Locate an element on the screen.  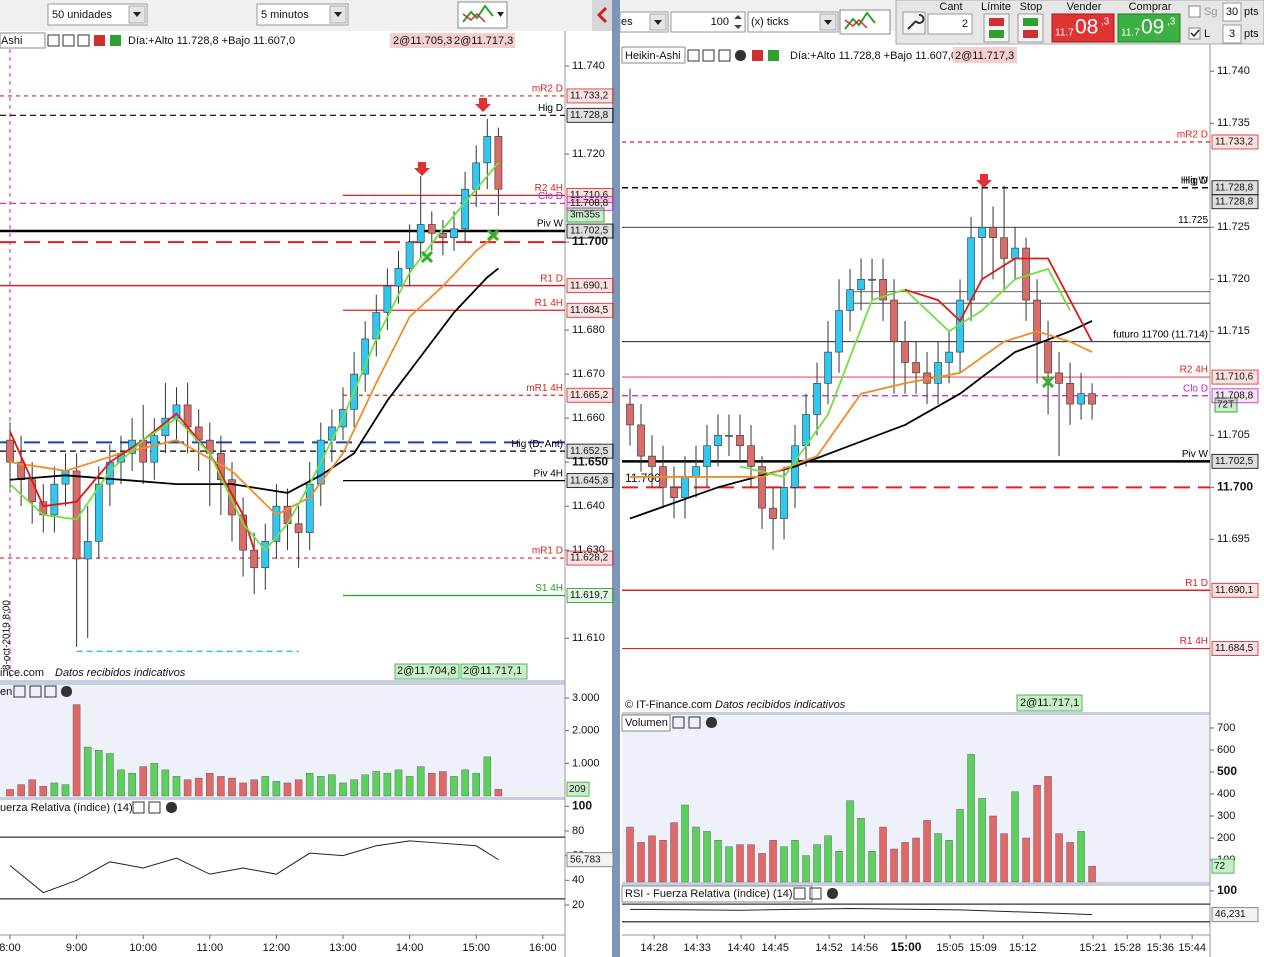
value-tag is located at coordinates (578, 789).